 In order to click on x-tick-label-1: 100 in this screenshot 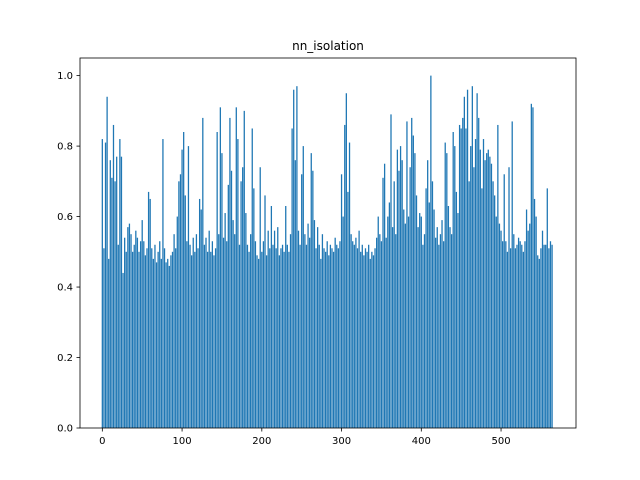, I will do `click(182, 441)`.